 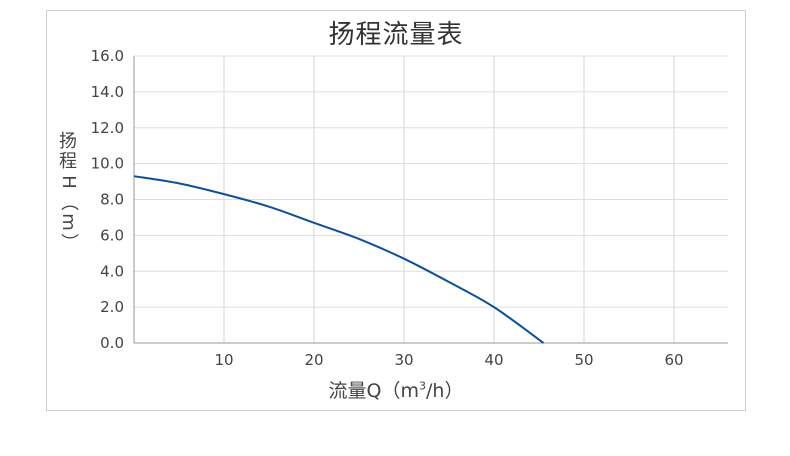 I want to click on y-tick-label: 2.0, so click(x=112, y=307).